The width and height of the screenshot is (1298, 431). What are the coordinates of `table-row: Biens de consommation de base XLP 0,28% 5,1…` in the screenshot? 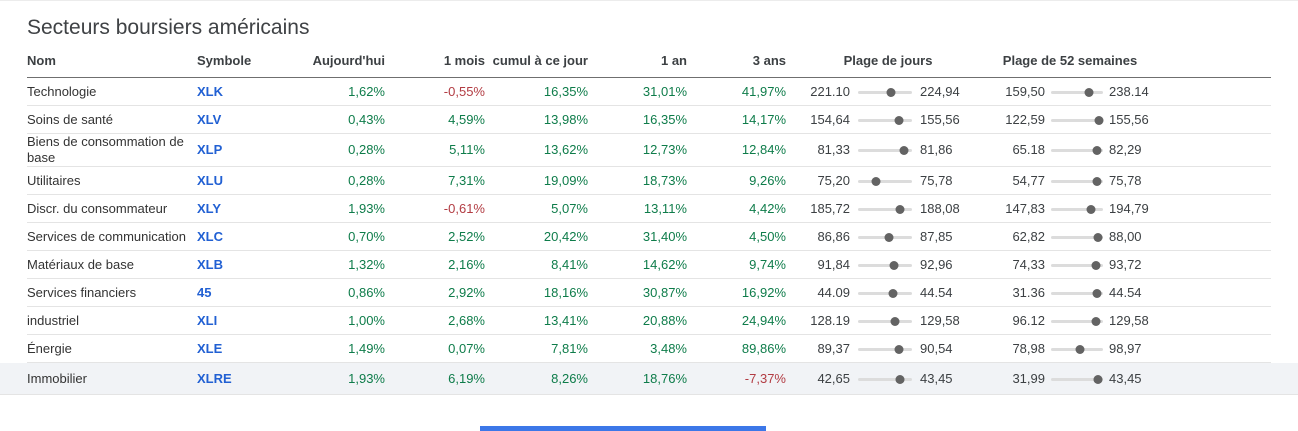 It's located at (649, 150).